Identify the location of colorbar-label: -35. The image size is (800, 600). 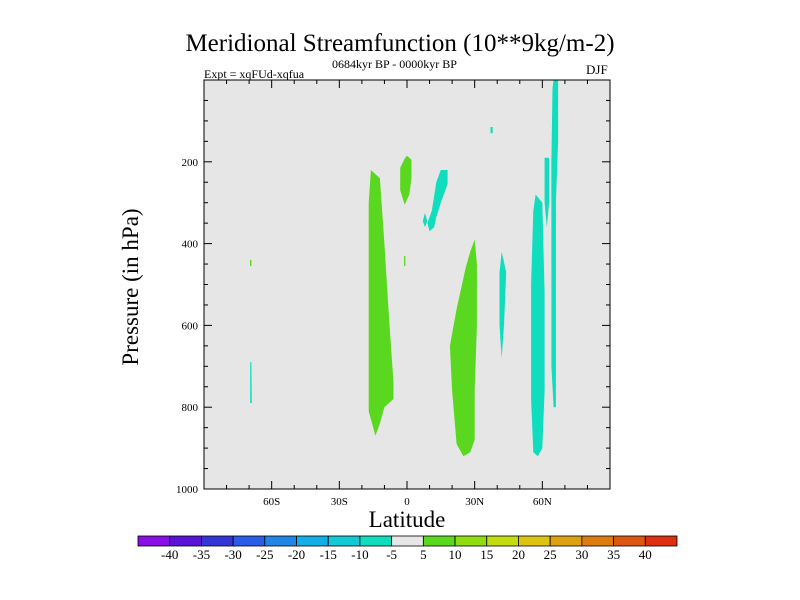
(201, 554).